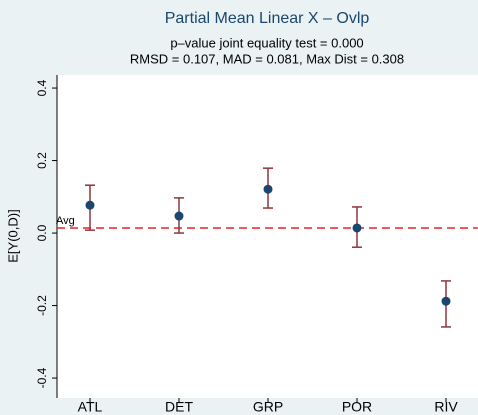 The height and width of the screenshot is (415, 478). Describe the element at coordinates (42, 160) in the screenshot. I see `y-tick-label: 0.2` at that location.